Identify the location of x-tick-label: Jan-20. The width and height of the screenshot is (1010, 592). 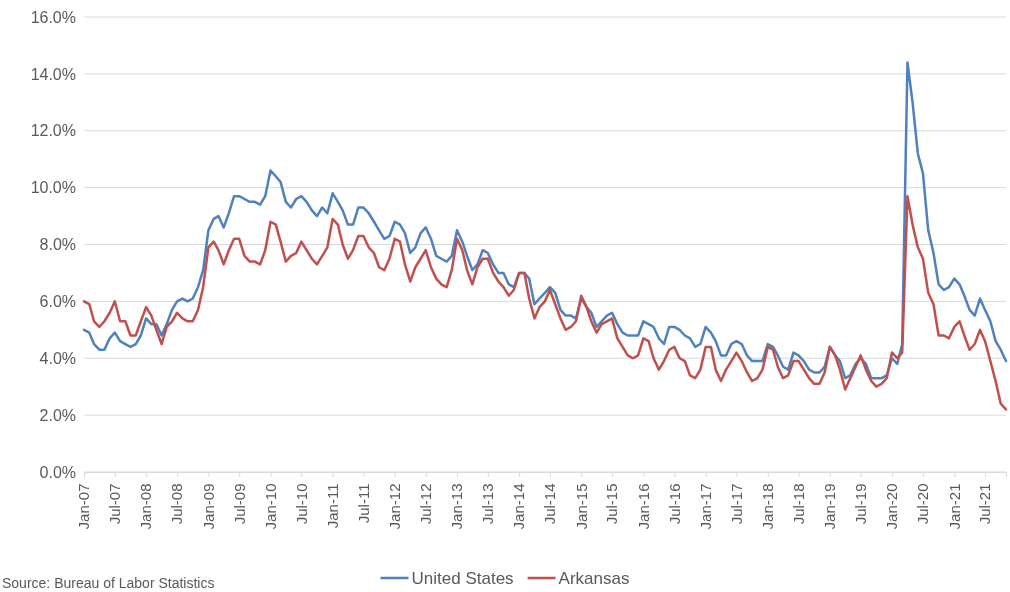
(892, 506).